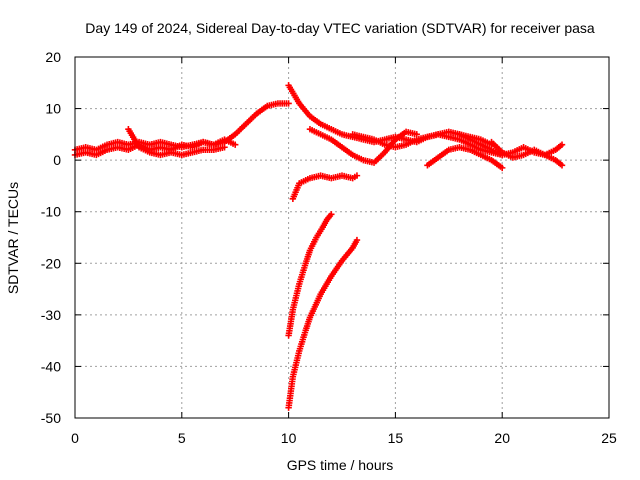 The height and width of the screenshot is (480, 640). What do you see at coordinates (51, 418) in the screenshot?
I see `y-tick-label: -50` at bounding box center [51, 418].